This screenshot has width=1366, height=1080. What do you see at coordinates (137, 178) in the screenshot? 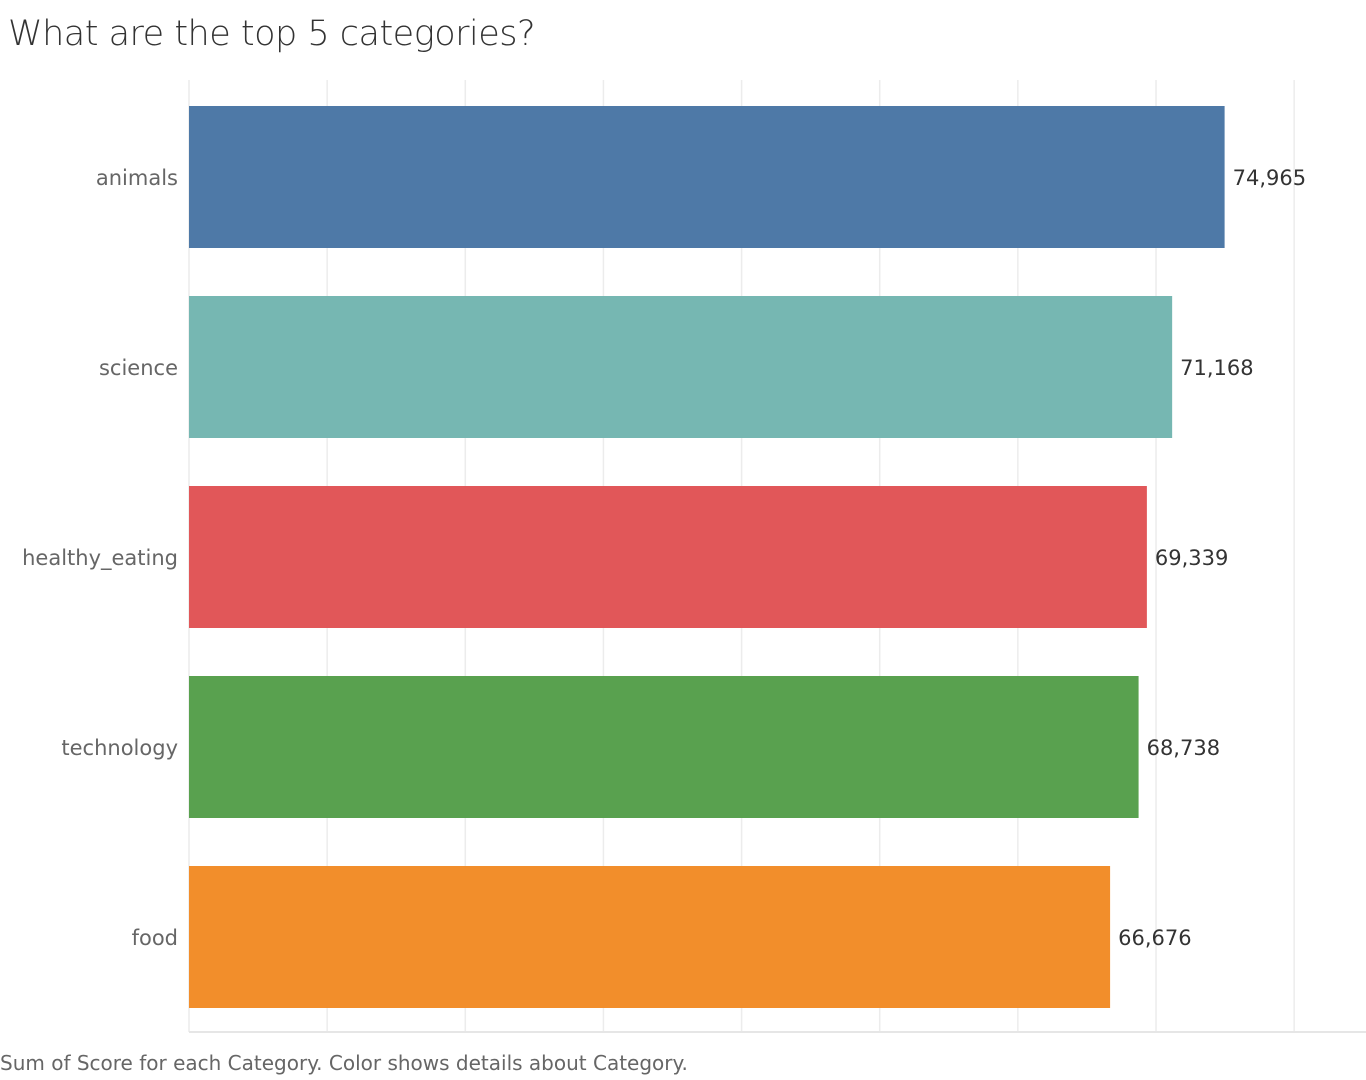
I see `category-label: animals` at bounding box center [137, 178].